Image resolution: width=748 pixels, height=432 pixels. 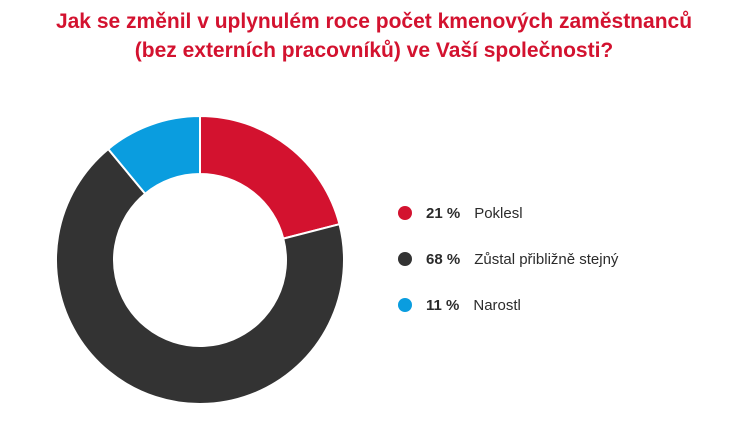 I want to click on legend-item-narostl: 11 % Narostl, so click(x=508, y=305).